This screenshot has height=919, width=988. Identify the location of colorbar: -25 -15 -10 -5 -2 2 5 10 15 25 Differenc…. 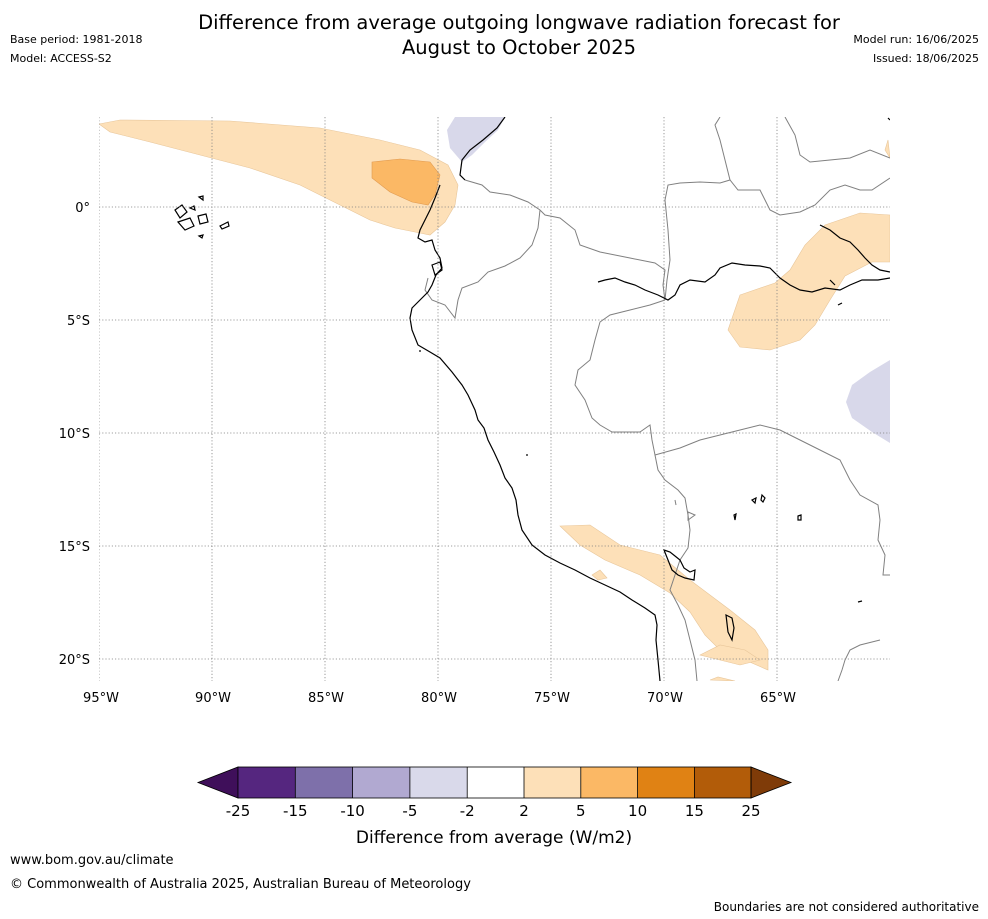
(494, 807).